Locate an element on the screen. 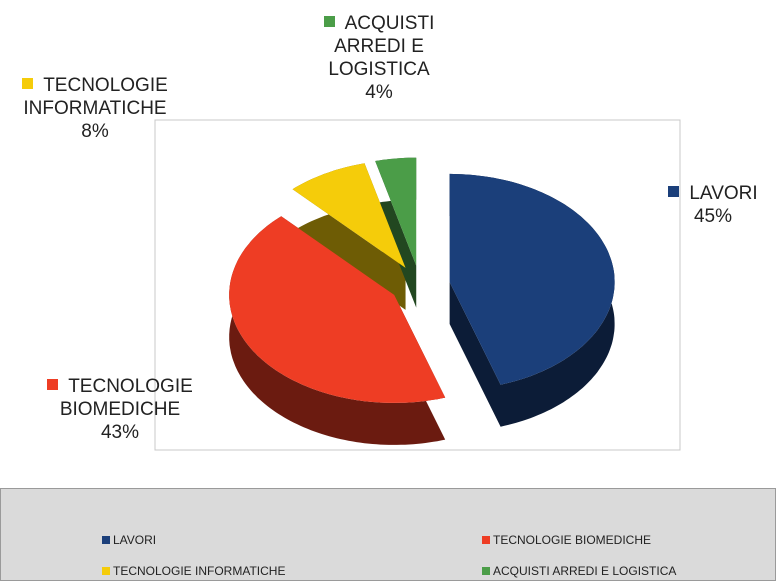  category-name: TECNOLOGIE INFORMATICHE is located at coordinates (95, 97).